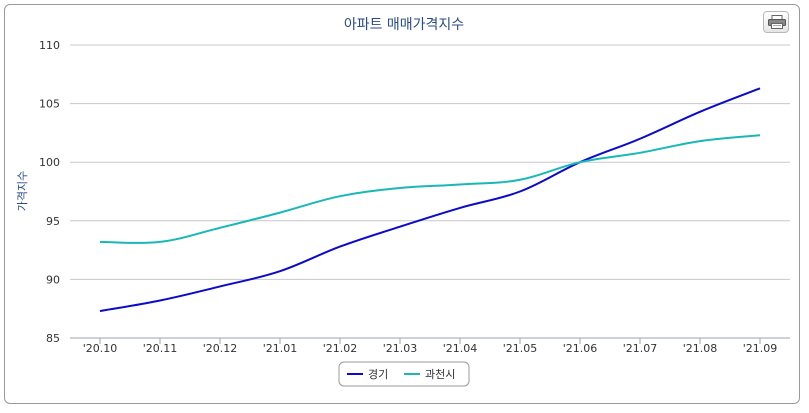  Describe the element at coordinates (53, 338) in the screenshot. I see `y-tick-label: 85` at that location.